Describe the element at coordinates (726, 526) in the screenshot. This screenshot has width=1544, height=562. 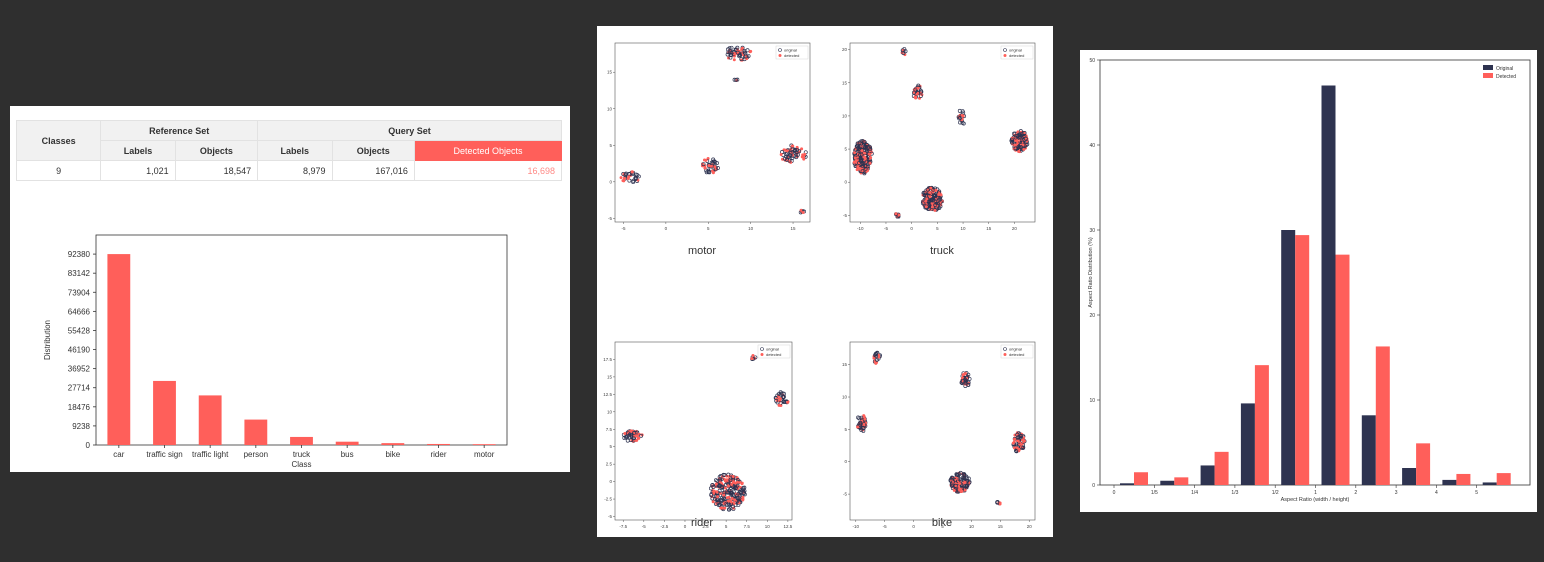
I see `x-tick-label: 5` at that location.